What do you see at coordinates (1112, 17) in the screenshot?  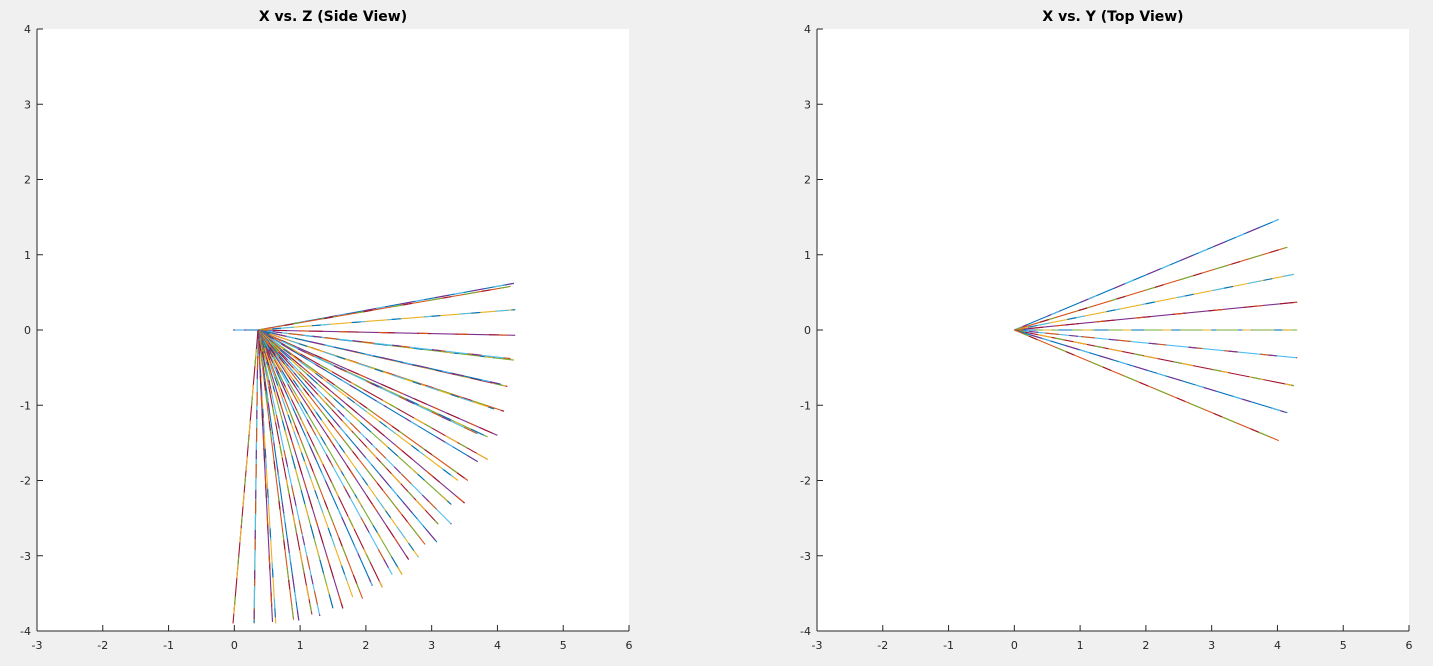 I see `top-view-title: X vs. Y (Top View)` at bounding box center [1112, 17].